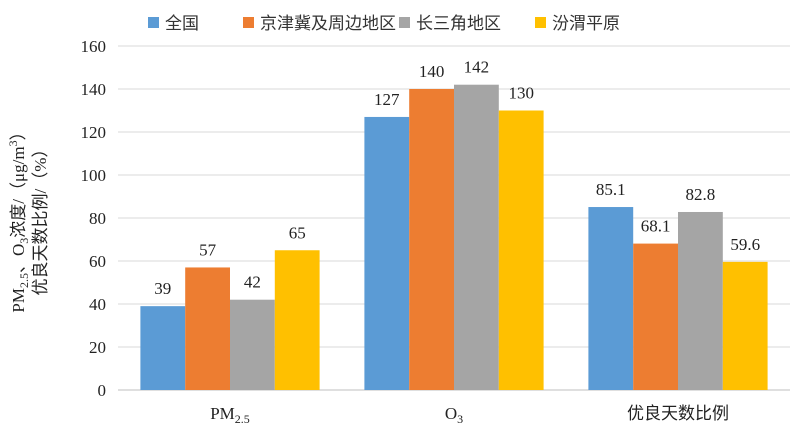 This screenshot has height=439, width=800. I want to click on y-tick-label: 0, so click(102, 390).